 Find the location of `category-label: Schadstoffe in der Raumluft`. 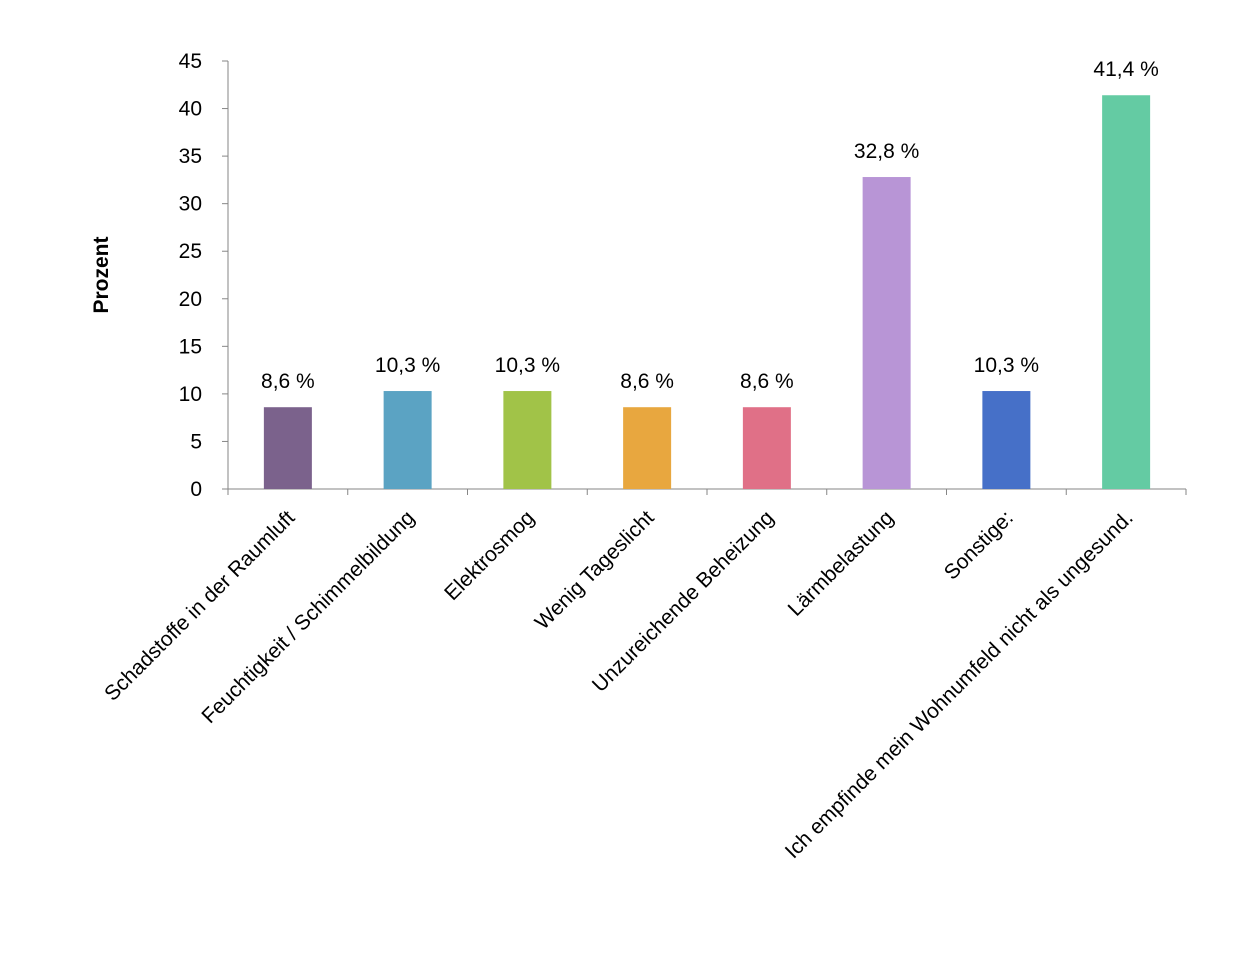

category-label: Schadstoffe in der Raumluft is located at coordinates (199, 605).